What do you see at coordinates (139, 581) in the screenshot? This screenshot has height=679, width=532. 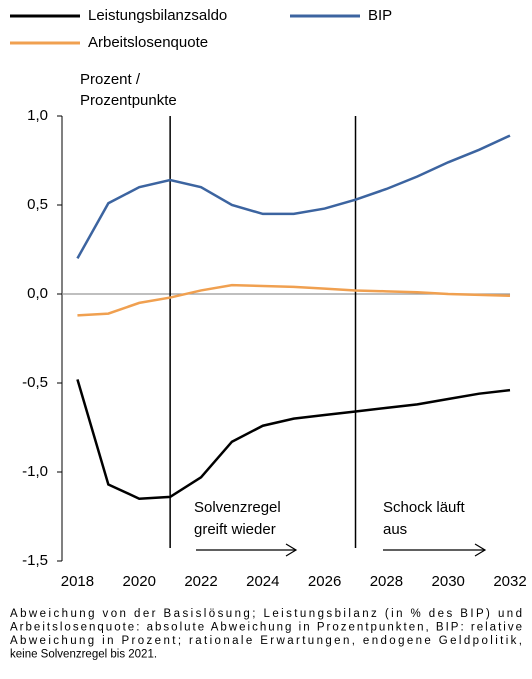 I see `x-tick-label: 2020` at bounding box center [139, 581].